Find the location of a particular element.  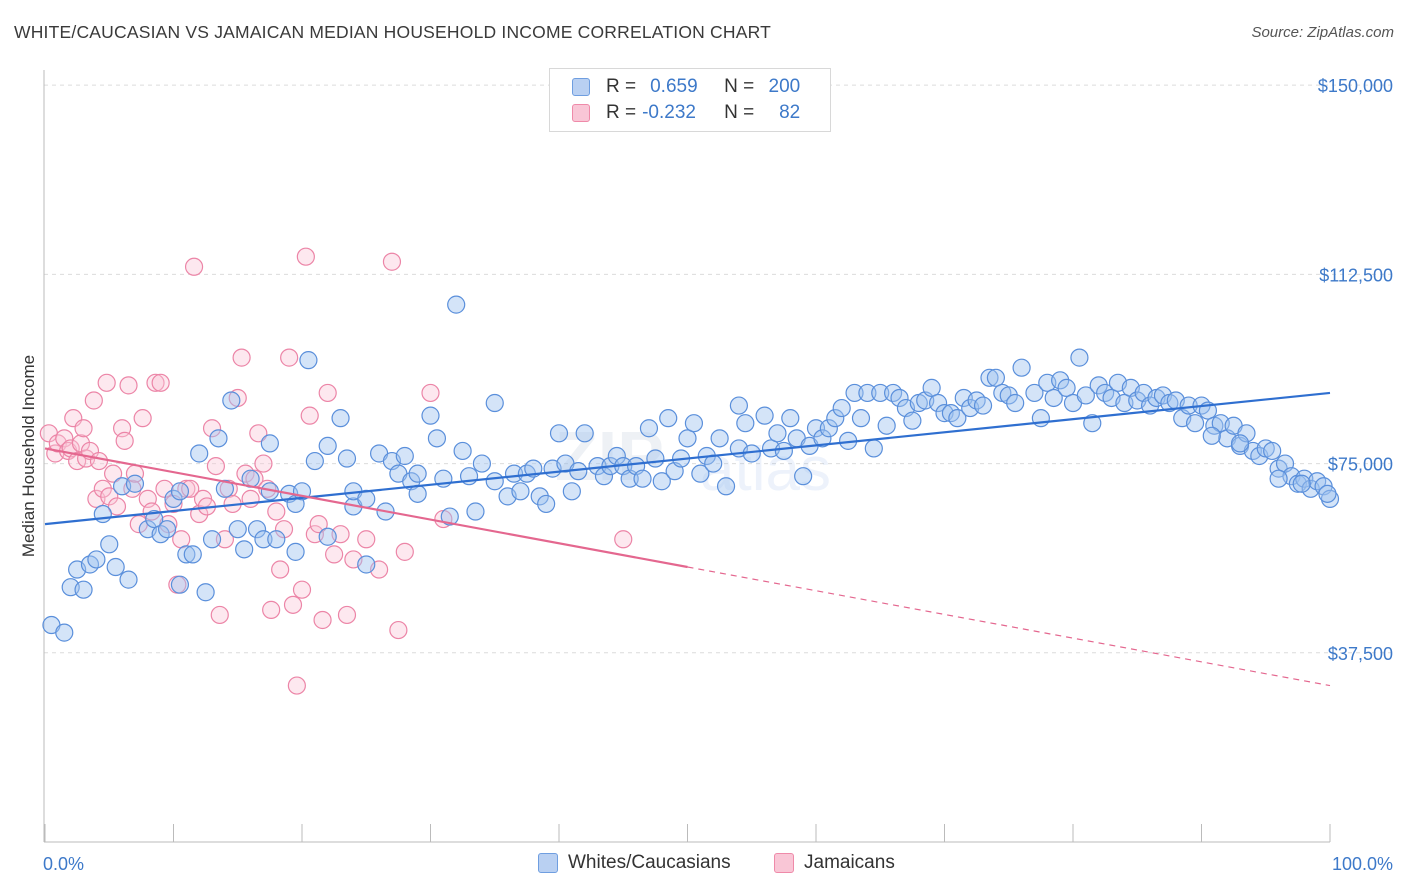

white-trend-line is located at coordinates (687, 458).